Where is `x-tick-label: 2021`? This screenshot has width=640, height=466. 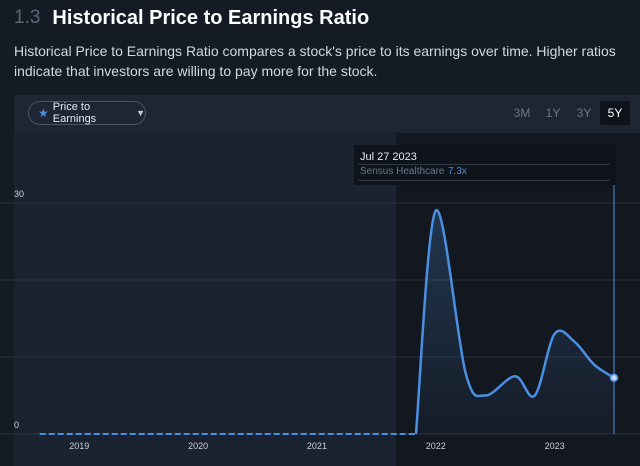
x-tick-label: 2021 is located at coordinates (317, 446).